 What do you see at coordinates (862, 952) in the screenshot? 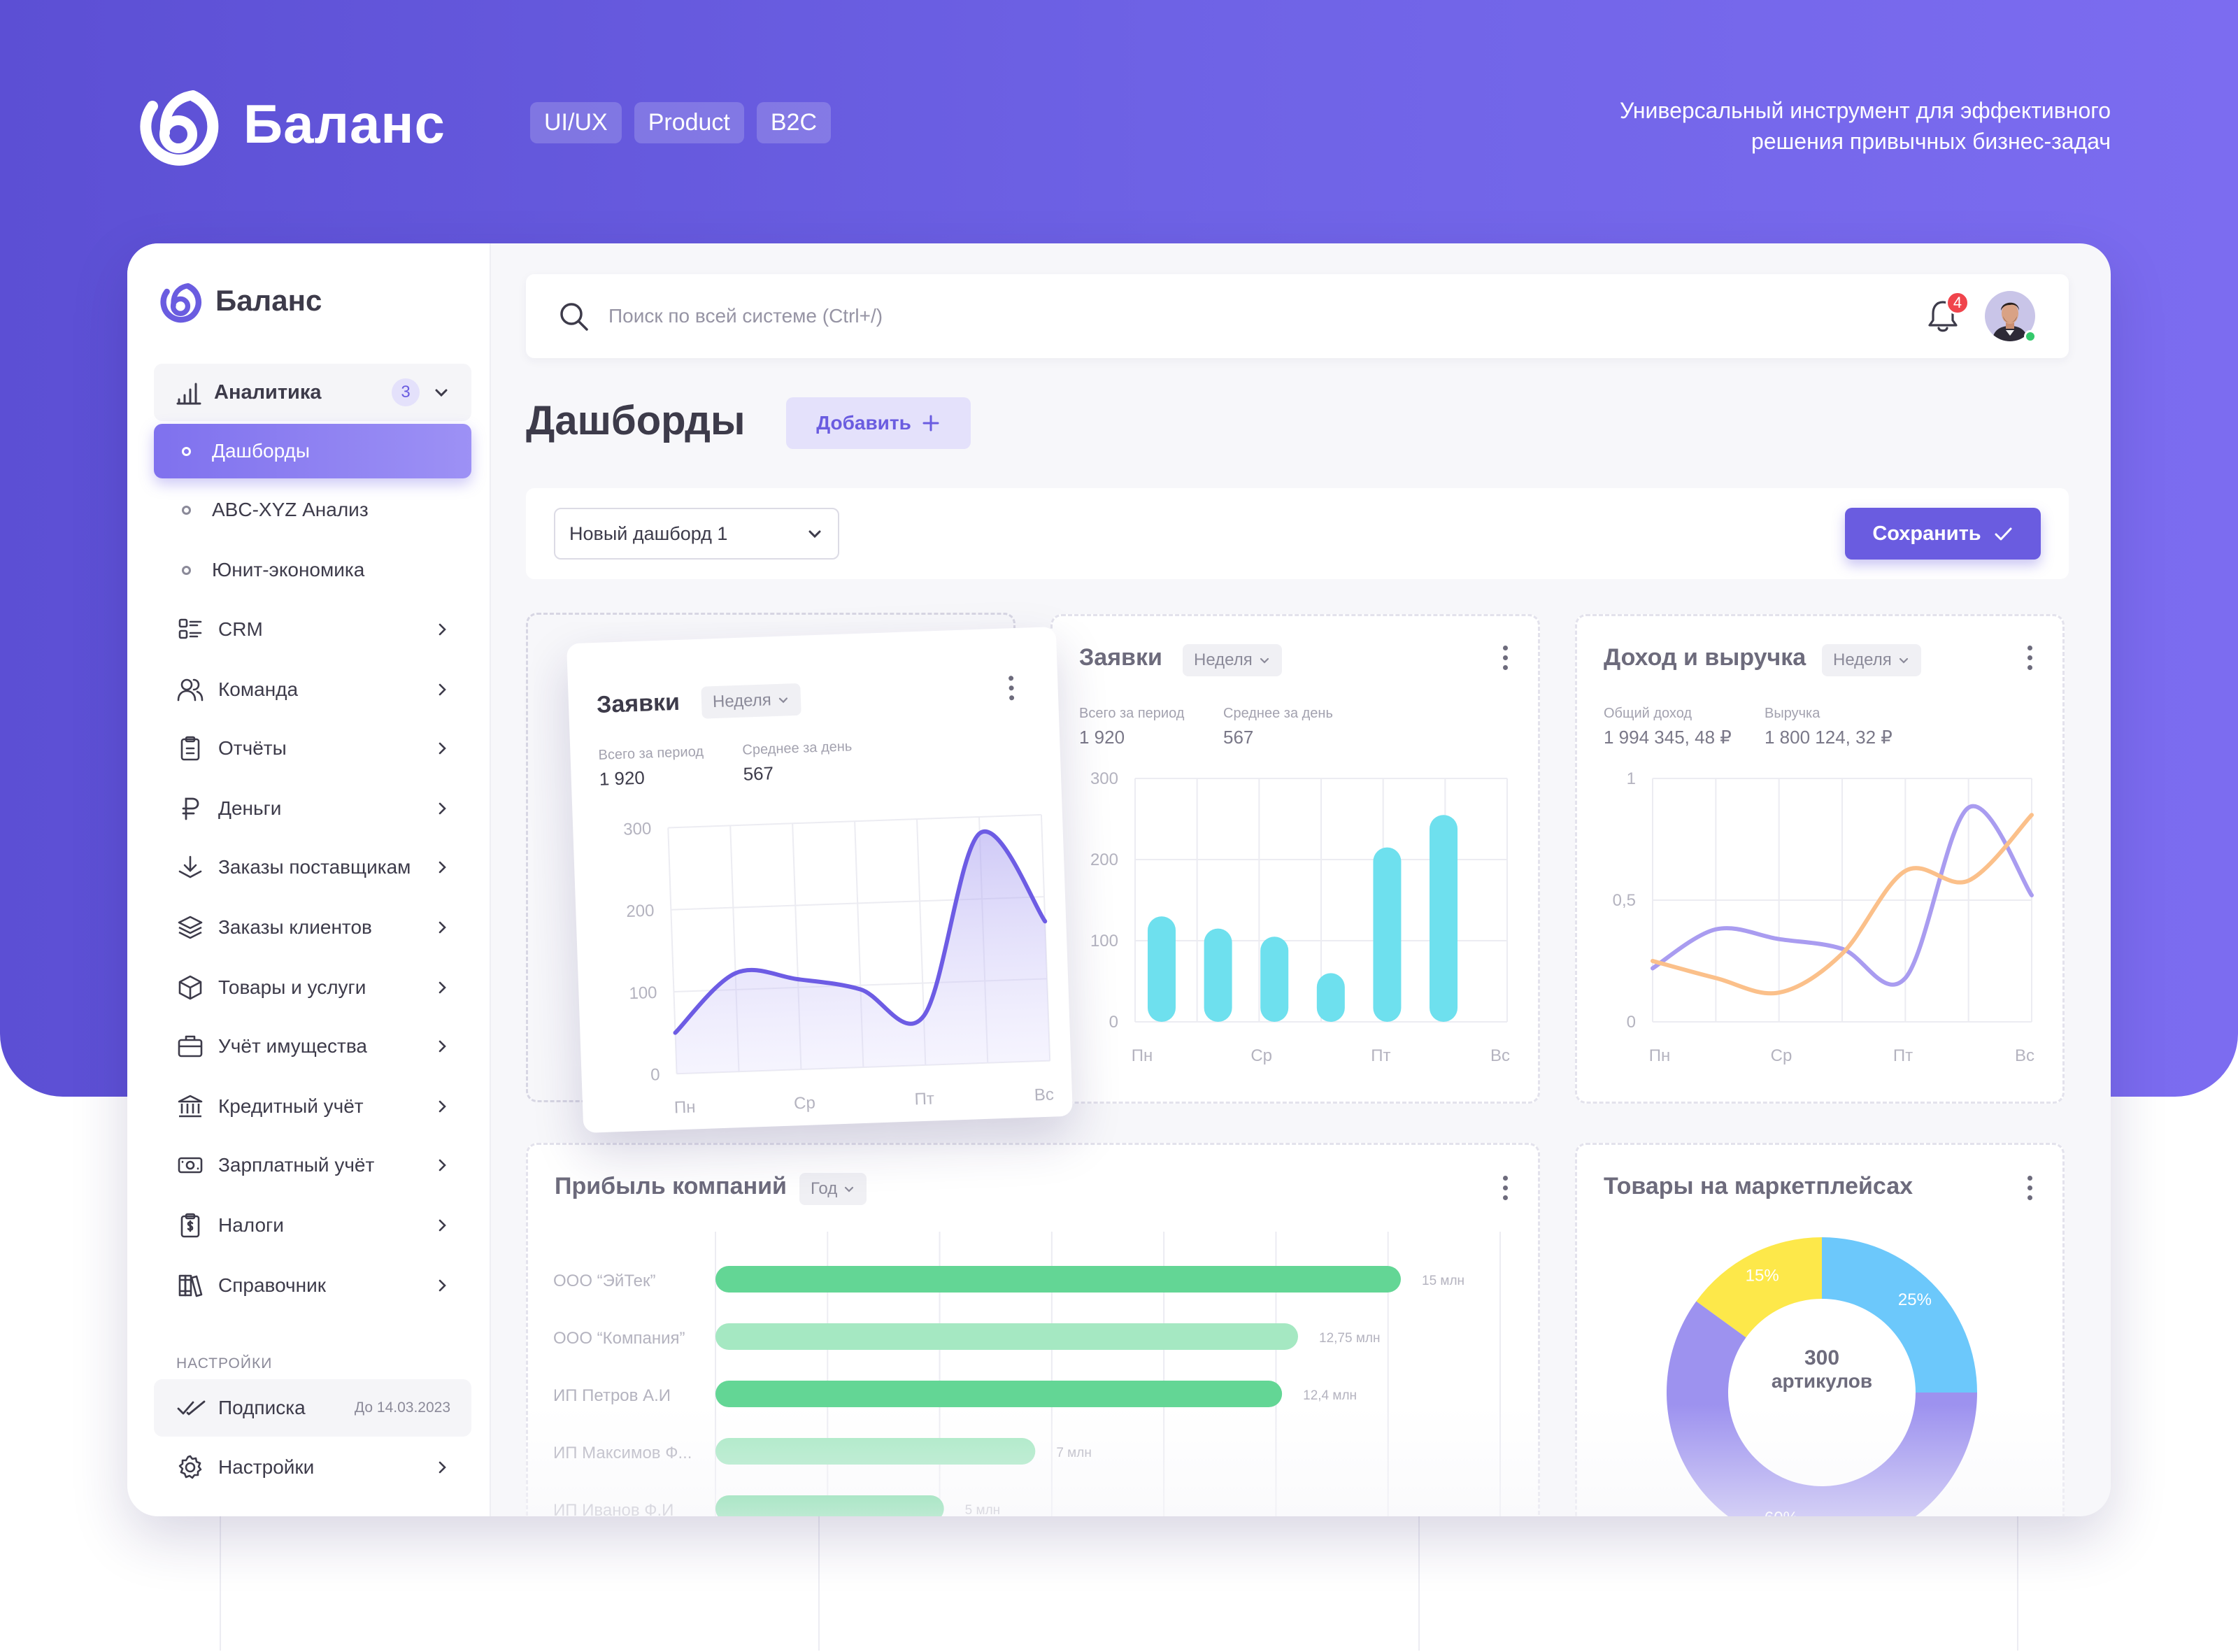
I see `area-fill` at bounding box center [862, 952].